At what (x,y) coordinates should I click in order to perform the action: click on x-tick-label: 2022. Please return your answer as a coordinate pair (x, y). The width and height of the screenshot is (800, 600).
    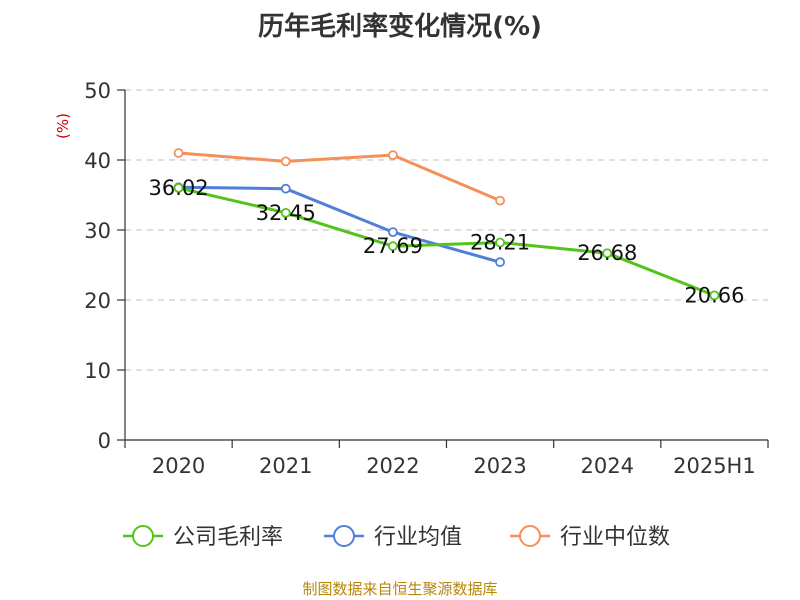
    Looking at the image, I should click on (392, 466).